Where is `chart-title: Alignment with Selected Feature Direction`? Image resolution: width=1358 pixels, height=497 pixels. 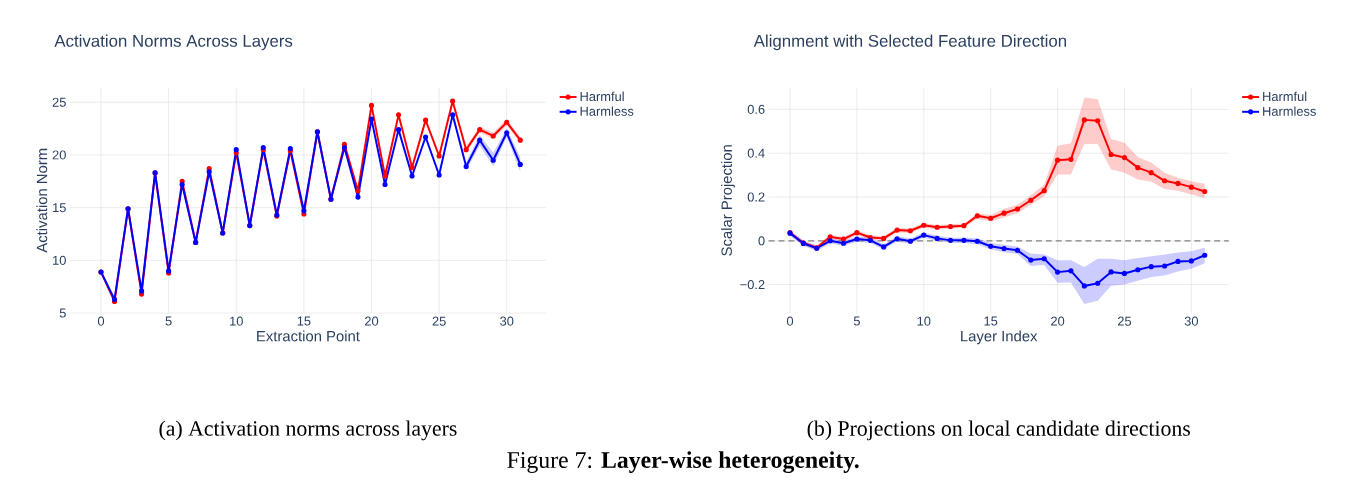 chart-title: Alignment with Selected Feature Direction is located at coordinates (909, 42).